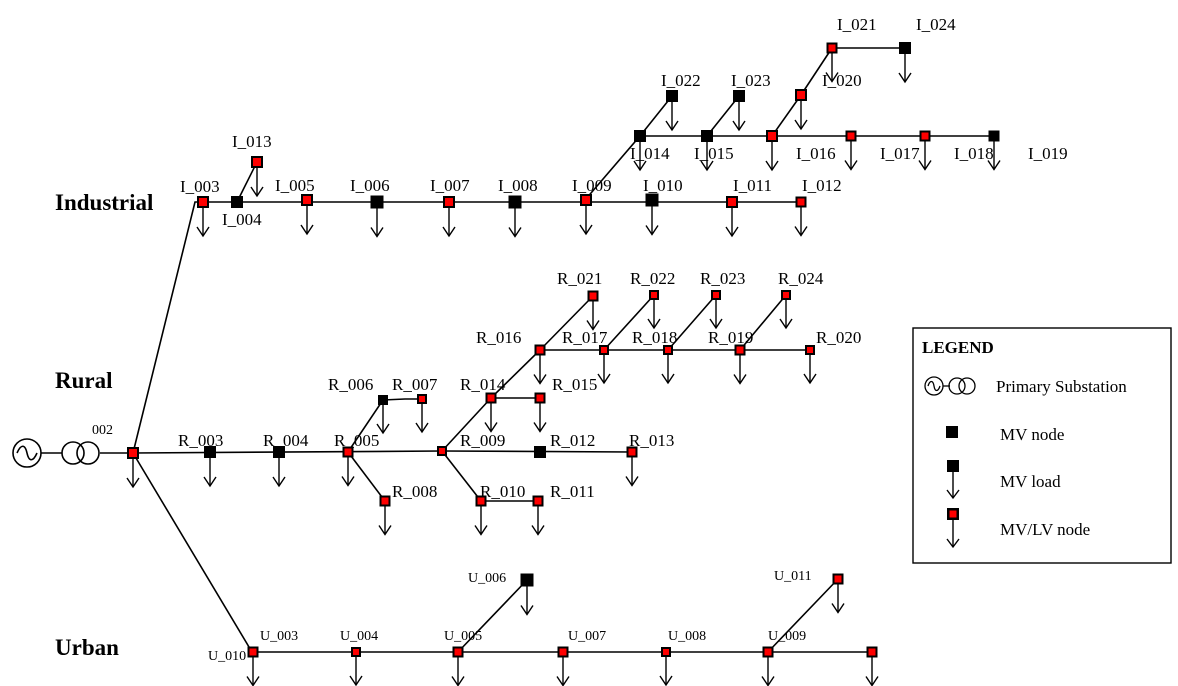  I want to click on mv-lv-node-icon, so click(953, 528).